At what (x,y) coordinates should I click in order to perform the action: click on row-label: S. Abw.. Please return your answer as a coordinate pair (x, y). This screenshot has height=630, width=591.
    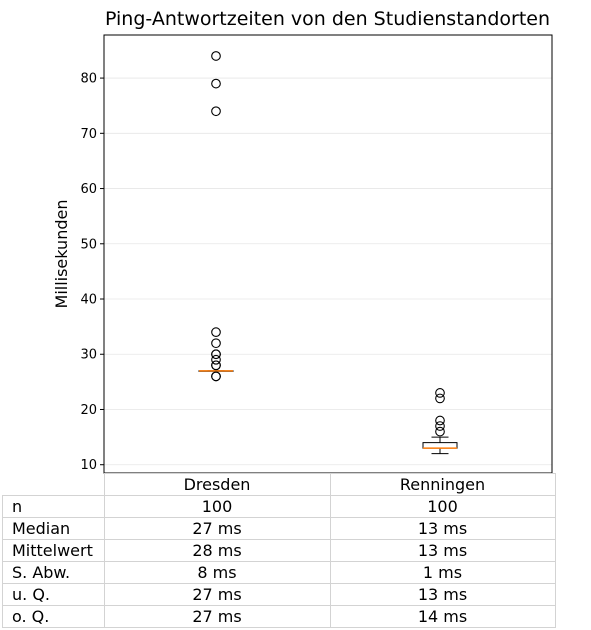
    Looking at the image, I should click on (53, 572).